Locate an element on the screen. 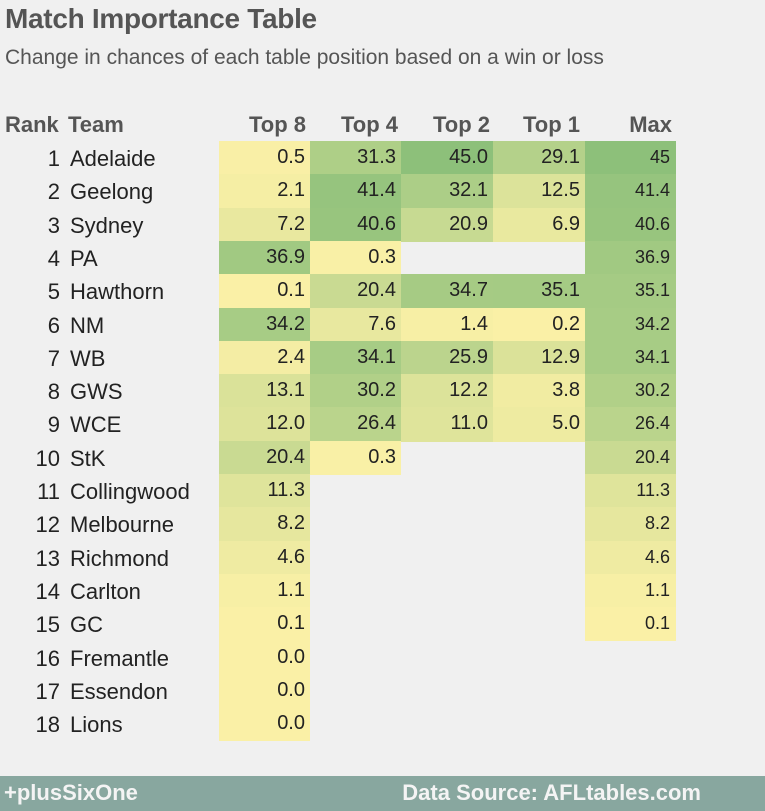 The height and width of the screenshot is (811, 765). team-cell: PA is located at coordinates (84, 258).